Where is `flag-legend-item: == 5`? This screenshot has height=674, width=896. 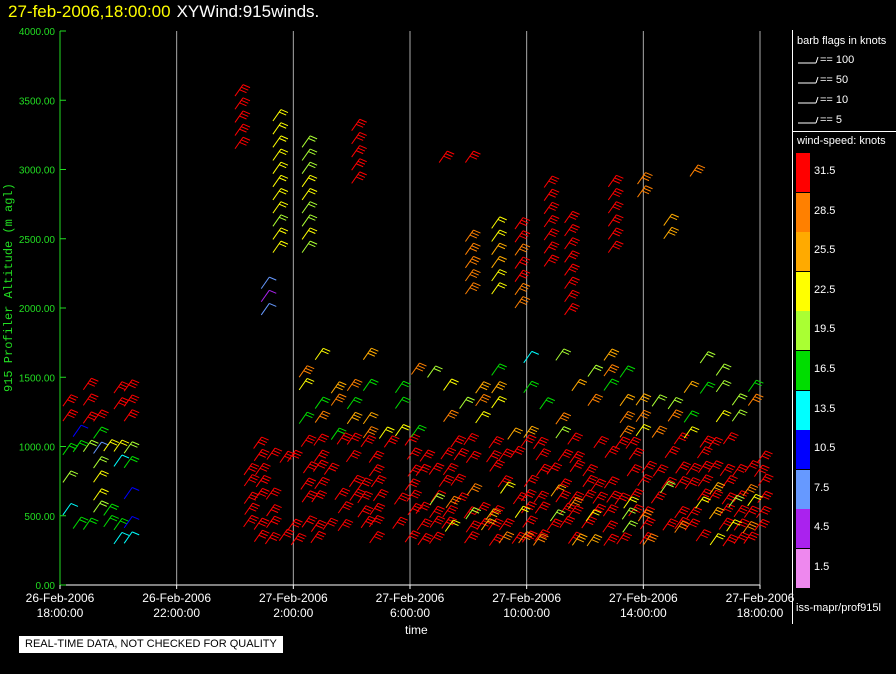
flag-legend-item: == 5 is located at coordinates (820, 120).